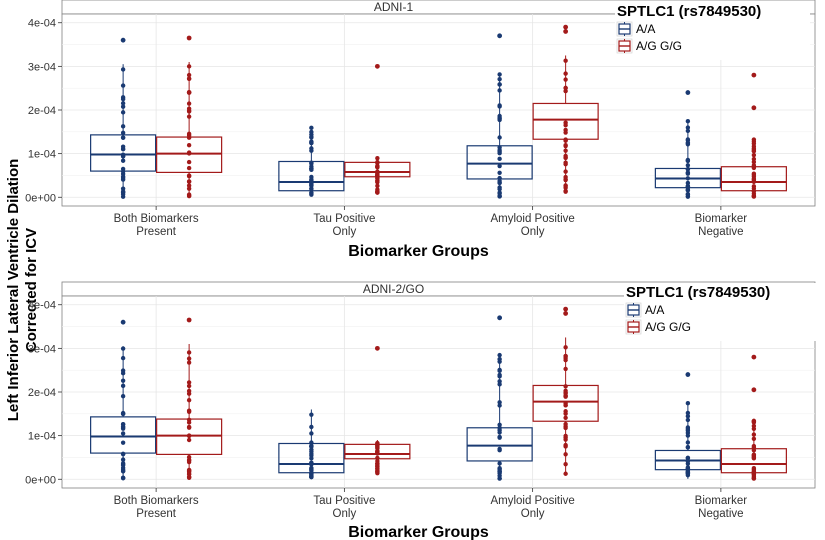  I want to click on x-tick-label-line2: Negative, so click(720, 514).